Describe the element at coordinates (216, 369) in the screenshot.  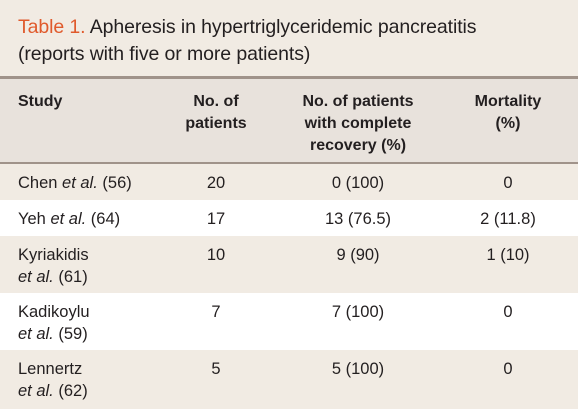
I see `cell-patients: 5` at that location.